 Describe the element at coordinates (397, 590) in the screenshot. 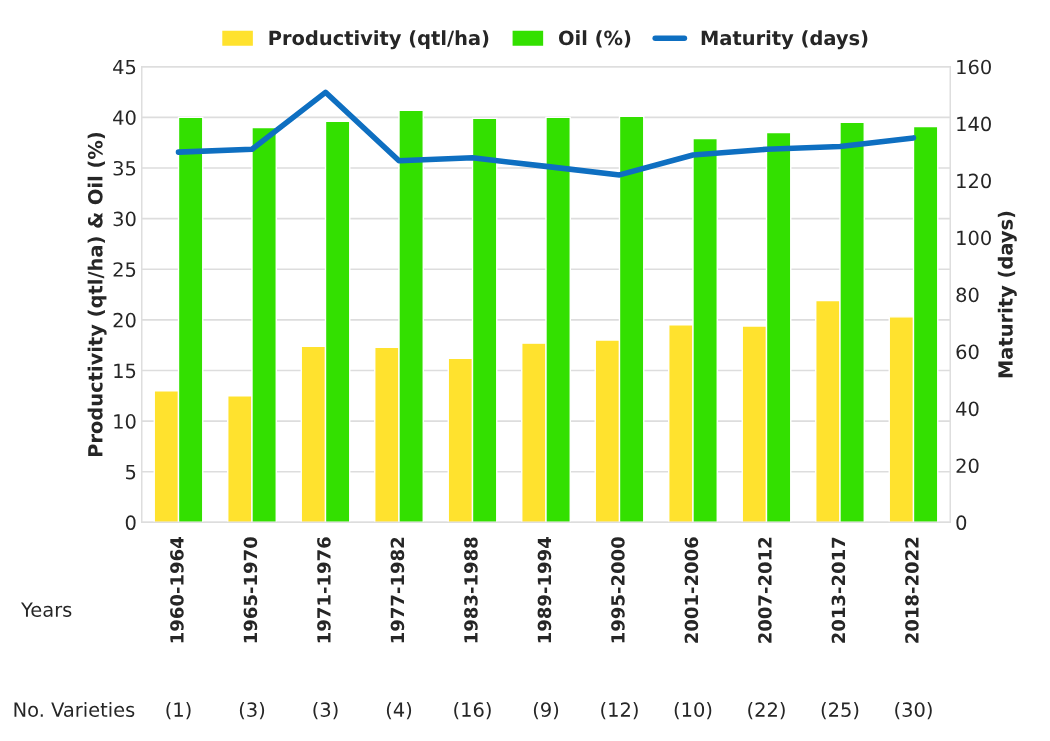

I see `x-tick-label: 1977-1982` at that location.